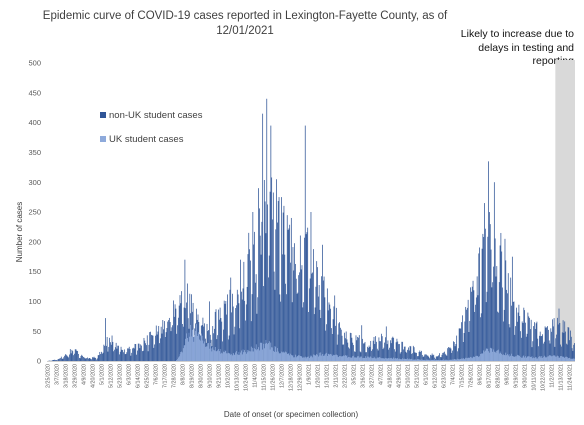  Describe the element at coordinates (418, 376) in the screenshot. I see `x-tick-label: 5/21/2021` at that location.